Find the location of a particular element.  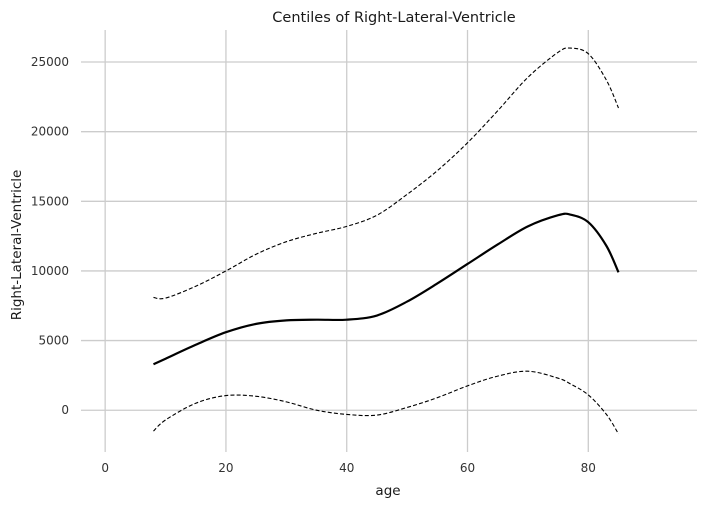

y-tick-label: 0 is located at coordinates (65, 410).